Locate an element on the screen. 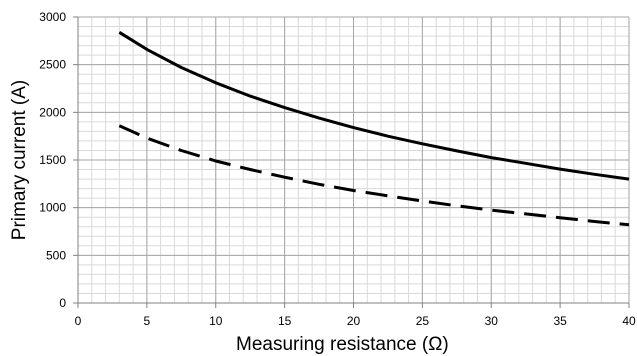 This screenshot has height=356, width=637. x-tick-label: 25 is located at coordinates (423, 321).